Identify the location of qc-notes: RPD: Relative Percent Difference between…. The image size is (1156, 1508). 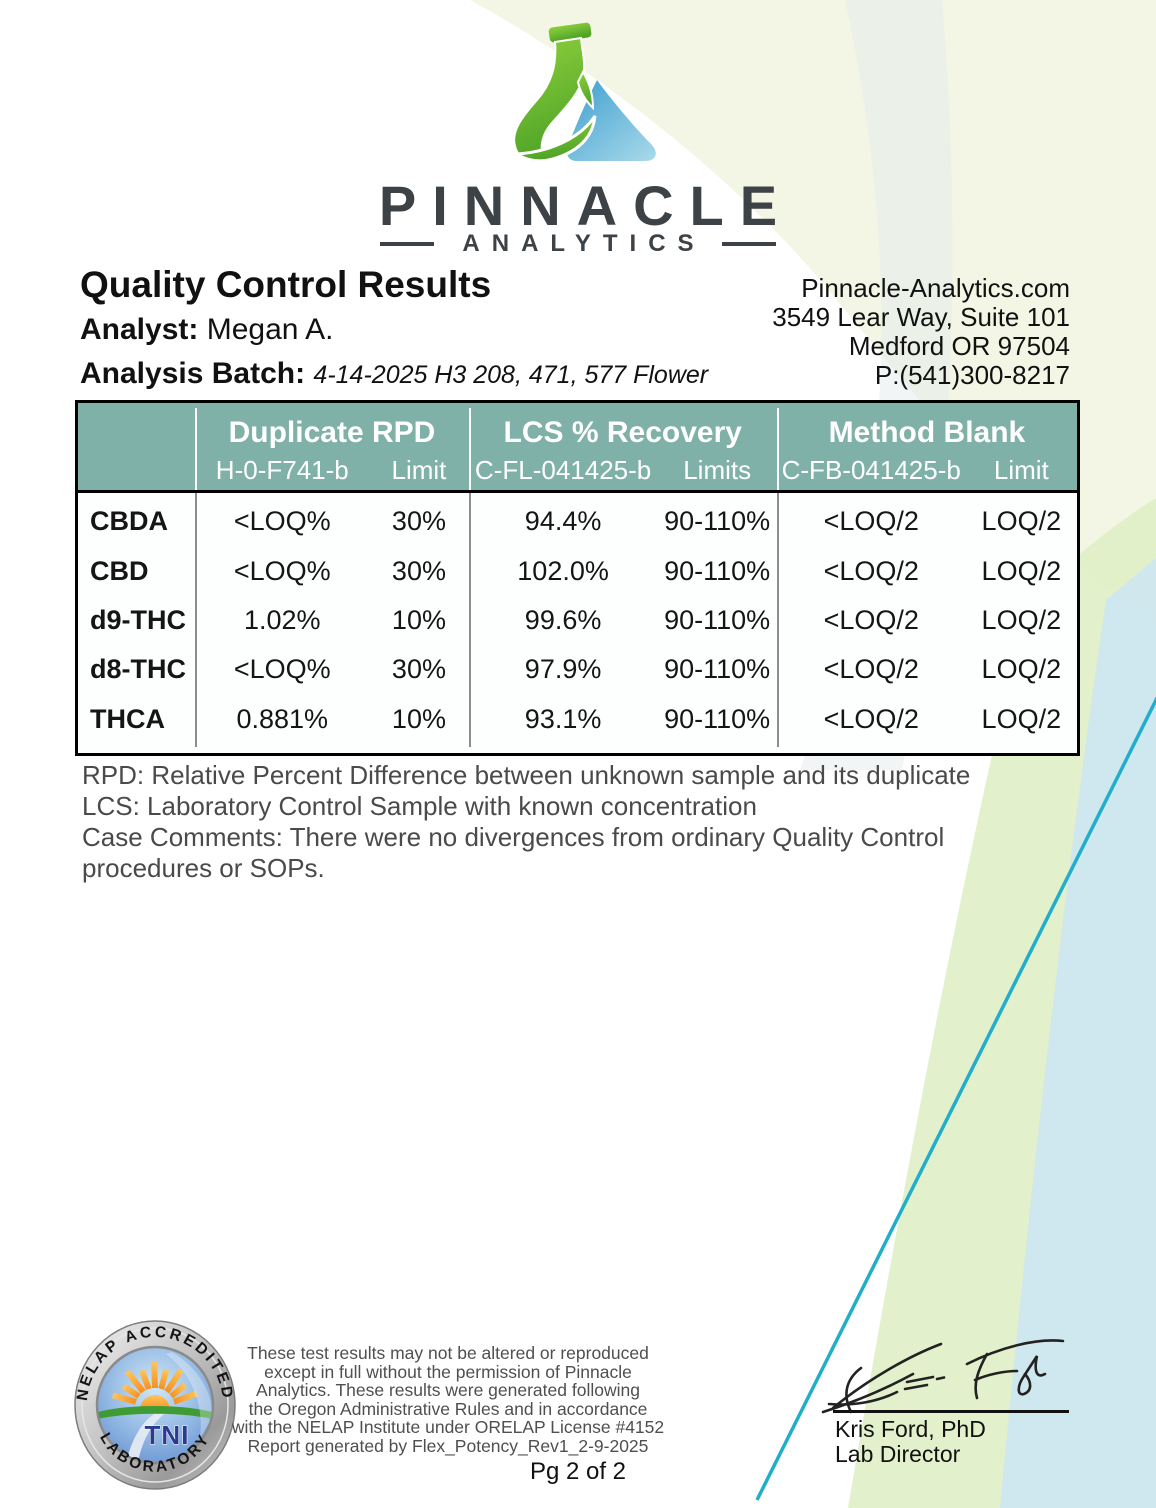
(557, 822).